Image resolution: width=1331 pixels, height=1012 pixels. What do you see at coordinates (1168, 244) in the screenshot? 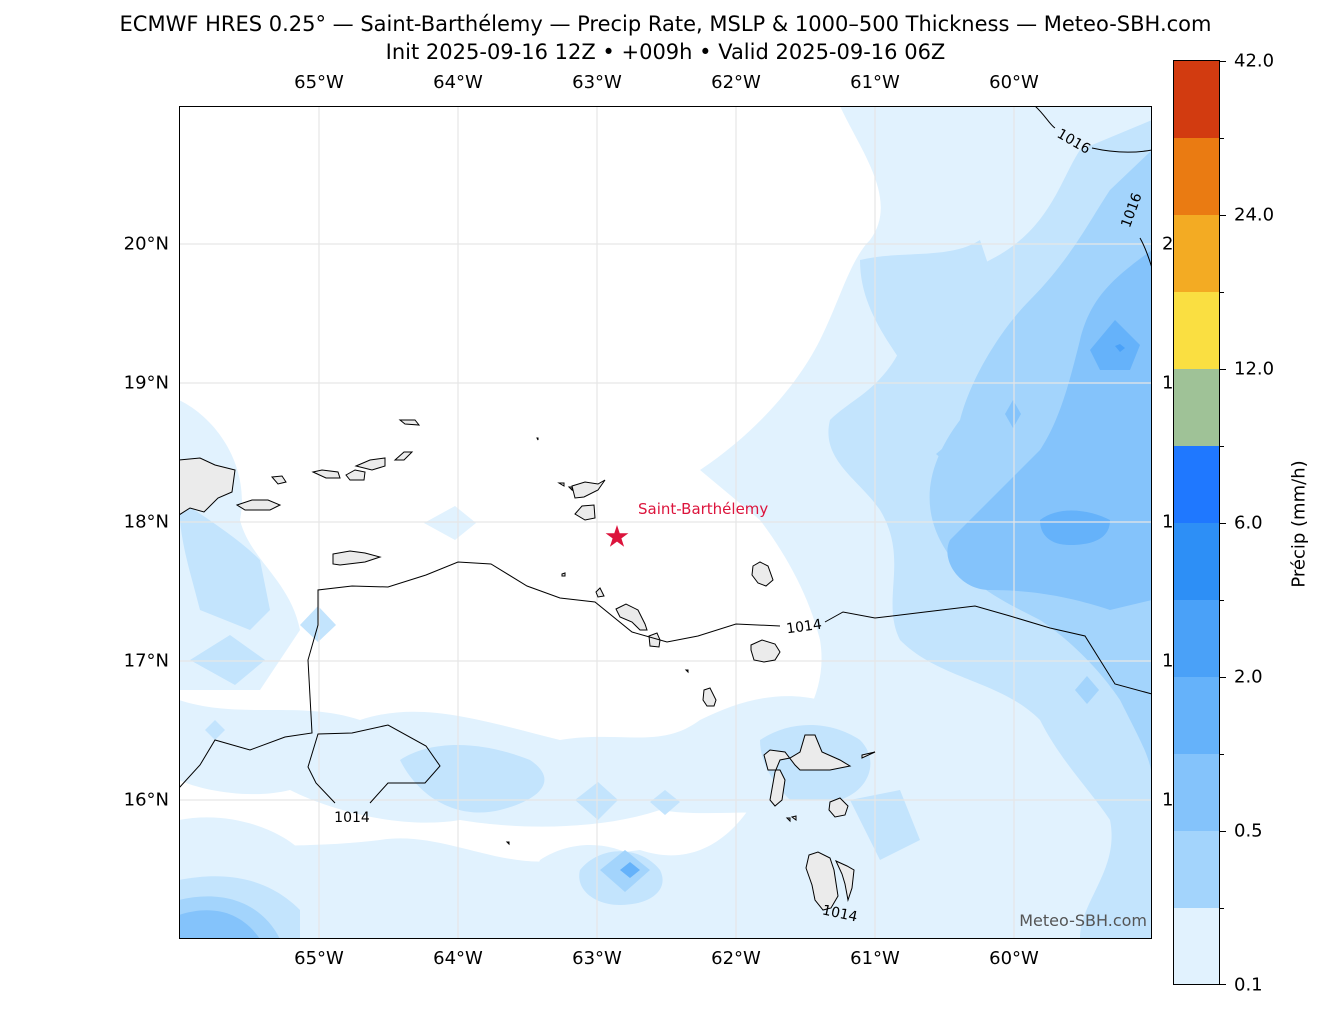
I see `lat-tick-right-partial: 2` at bounding box center [1168, 244].